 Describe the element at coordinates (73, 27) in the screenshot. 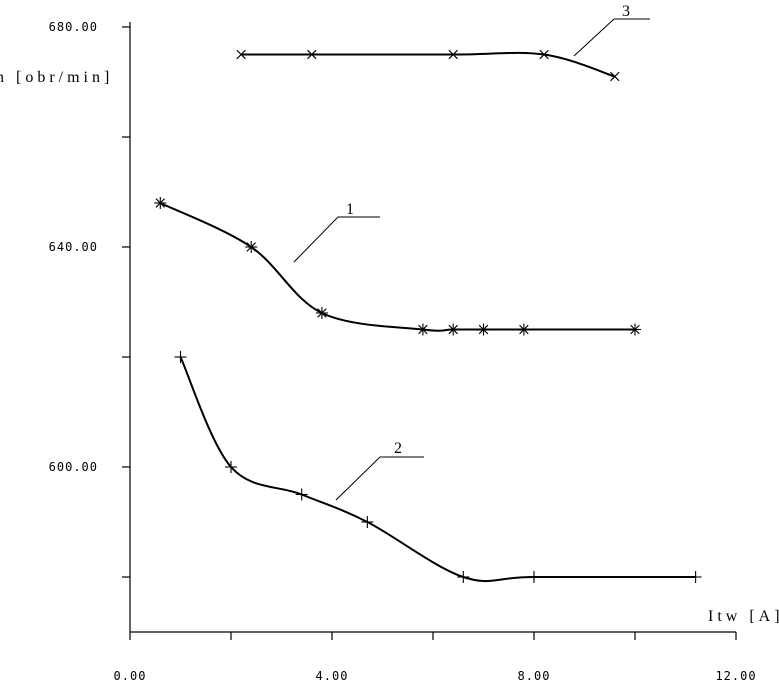

I see `y-tick-label: 680.00` at that location.